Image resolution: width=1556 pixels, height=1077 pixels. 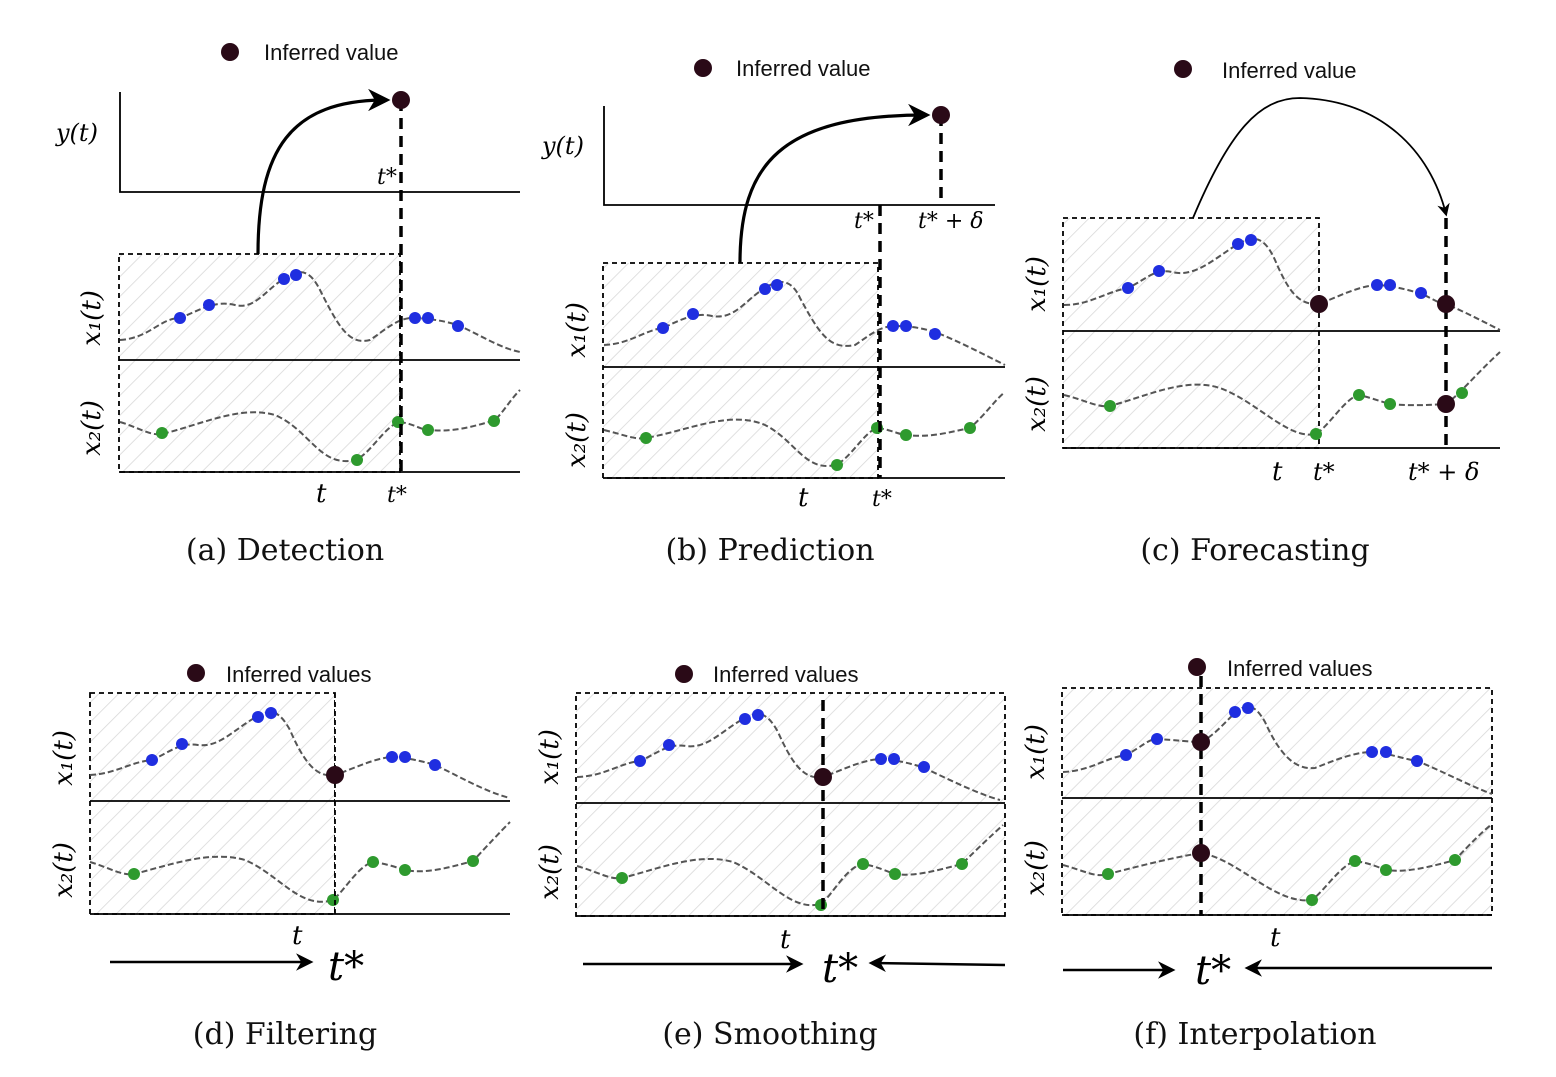 I want to click on panel-caption: (c) Forecasting, so click(x=1254, y=550).